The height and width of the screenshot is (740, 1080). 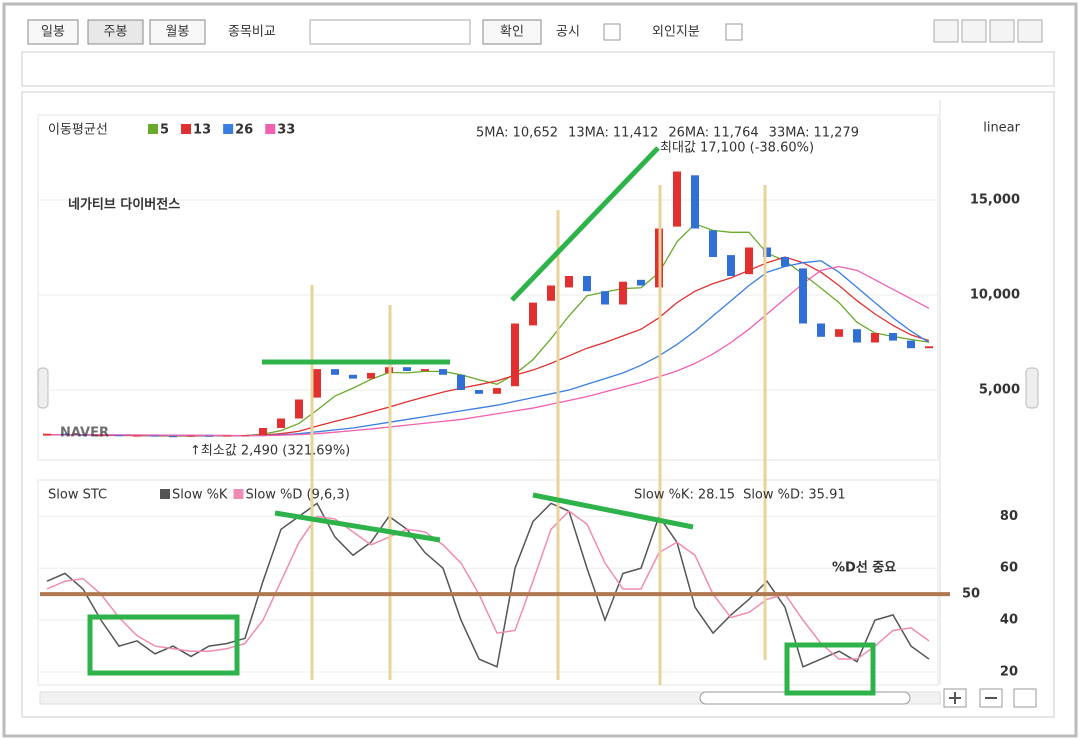 What do you see at coordinates (988, 31) in the screenshot?
I see `tool-icons` at bounding box center [988, 31].